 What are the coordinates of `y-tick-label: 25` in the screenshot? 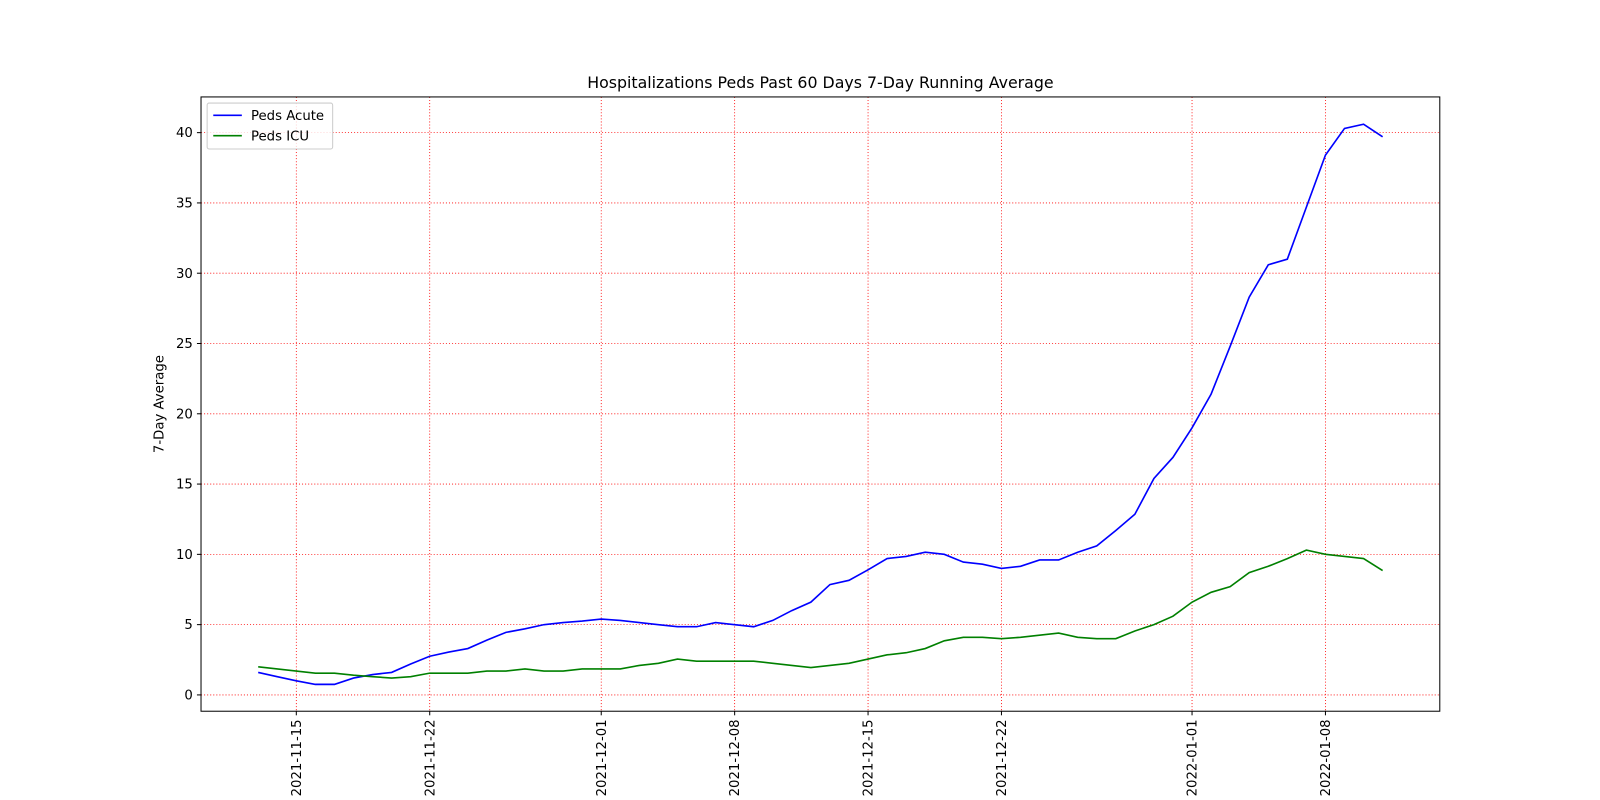 It's located at (184, 344).